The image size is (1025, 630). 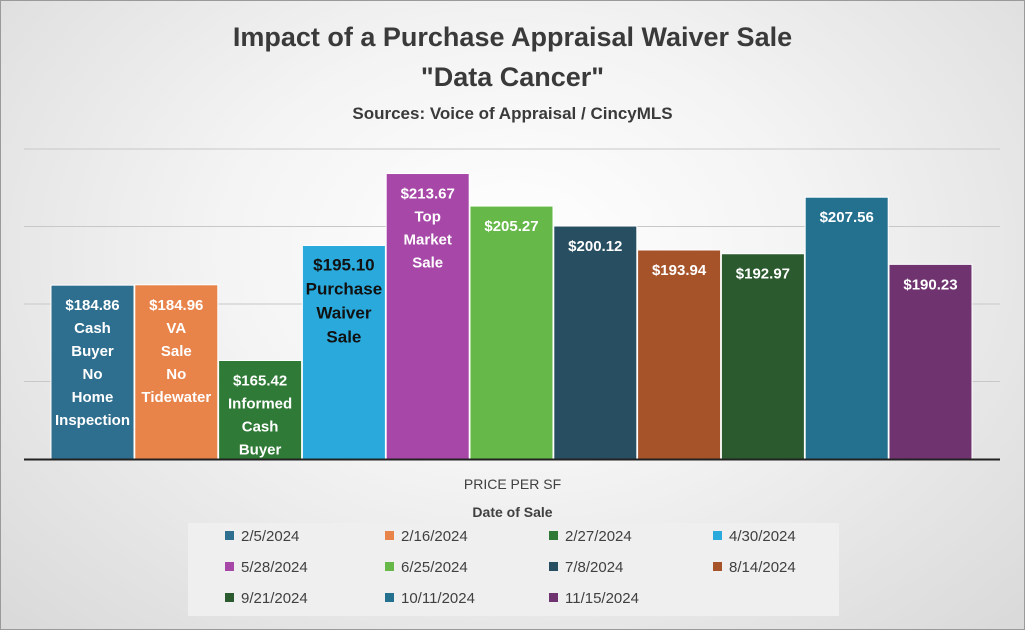 I want to click on legend-item: 2/16/2024, so click(x=426, y=536).